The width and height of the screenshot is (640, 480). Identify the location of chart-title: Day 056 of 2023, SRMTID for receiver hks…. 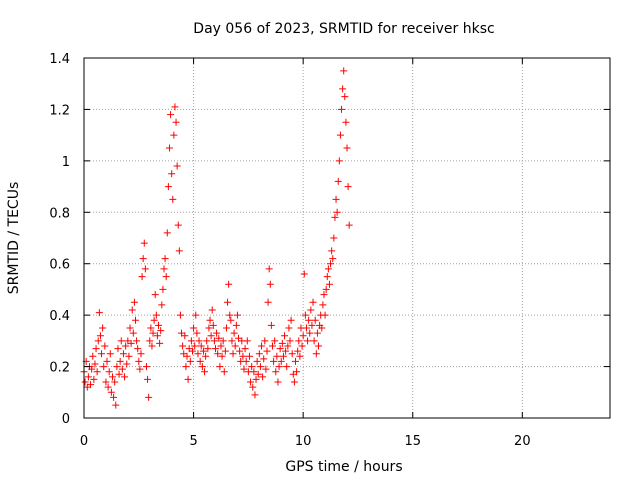
(343, 29).